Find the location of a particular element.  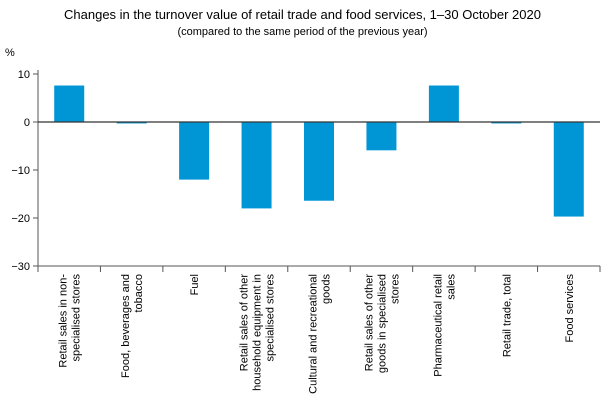

y-tick-label: −20 is located at coordinates (20, 219).